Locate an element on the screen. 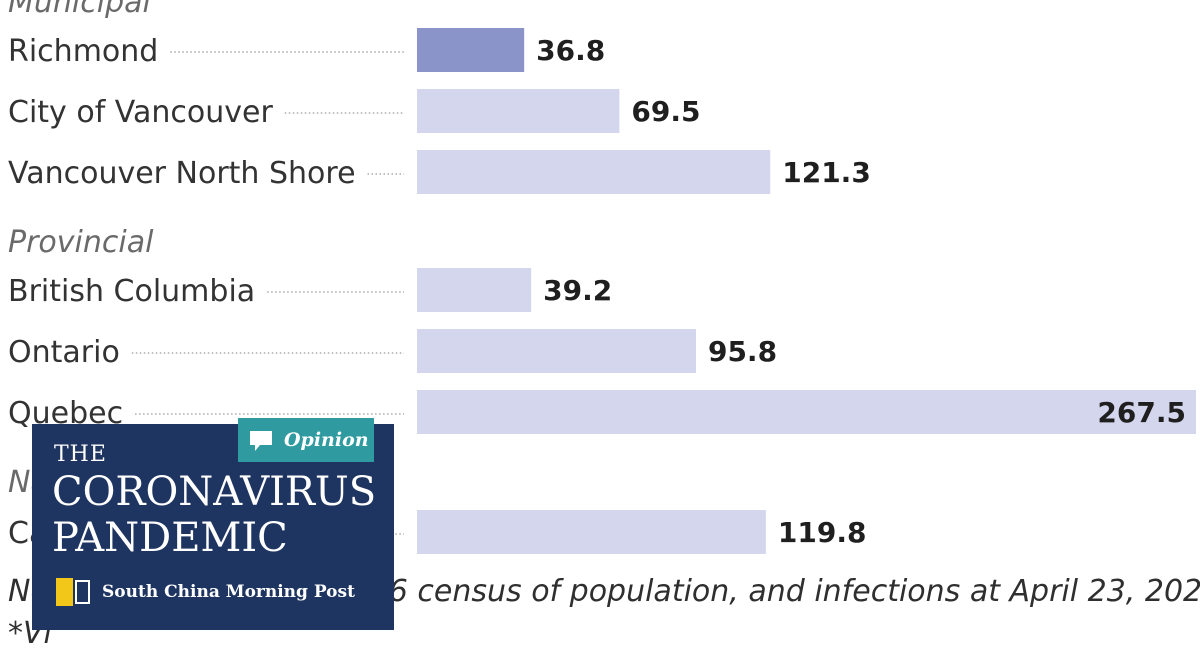 The width and height of the screenshot is (1200, 651). value-label: 121.3 is located at coordinates (826, 172).